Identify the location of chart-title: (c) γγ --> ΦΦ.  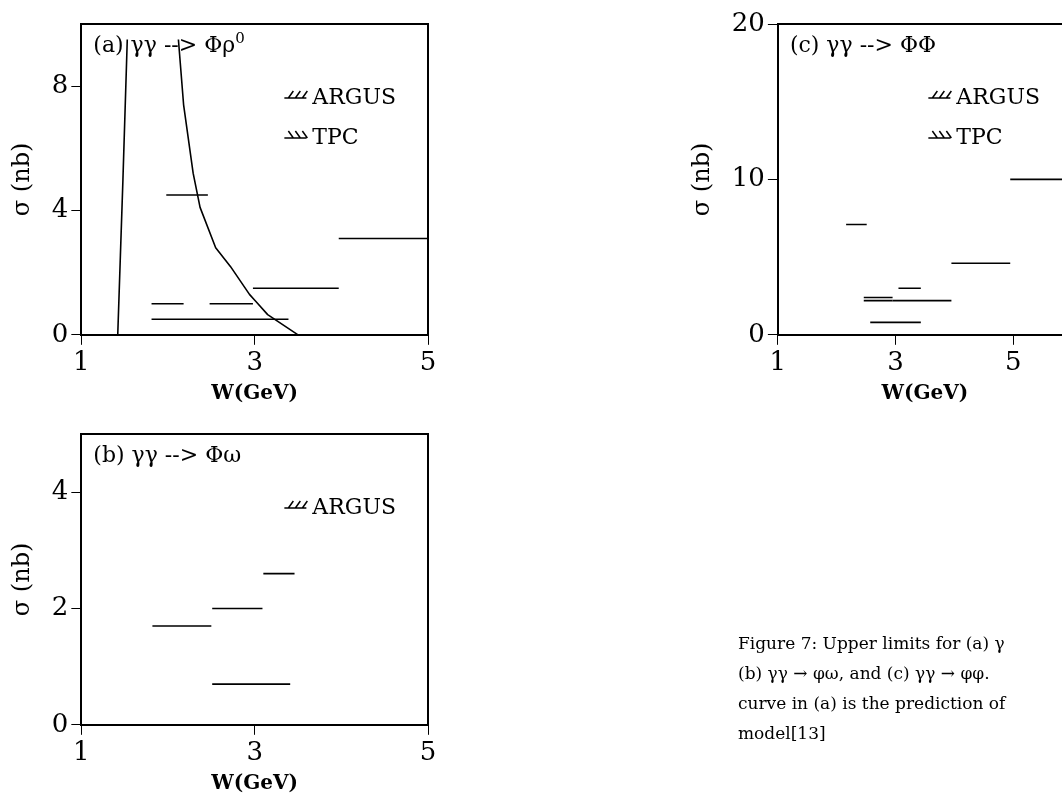
(863, 44).